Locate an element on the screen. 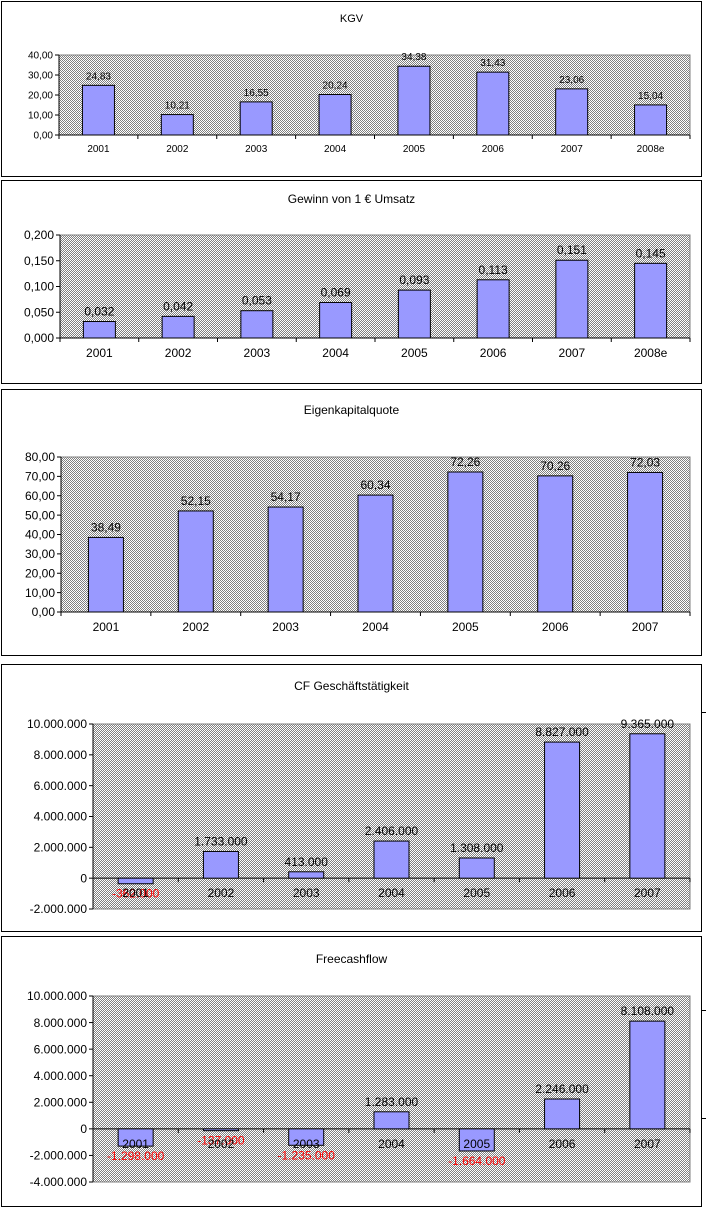 This screenshot has width=706, height=1211. y-tick-label: 0,100 is located at coordinates (39, 287).